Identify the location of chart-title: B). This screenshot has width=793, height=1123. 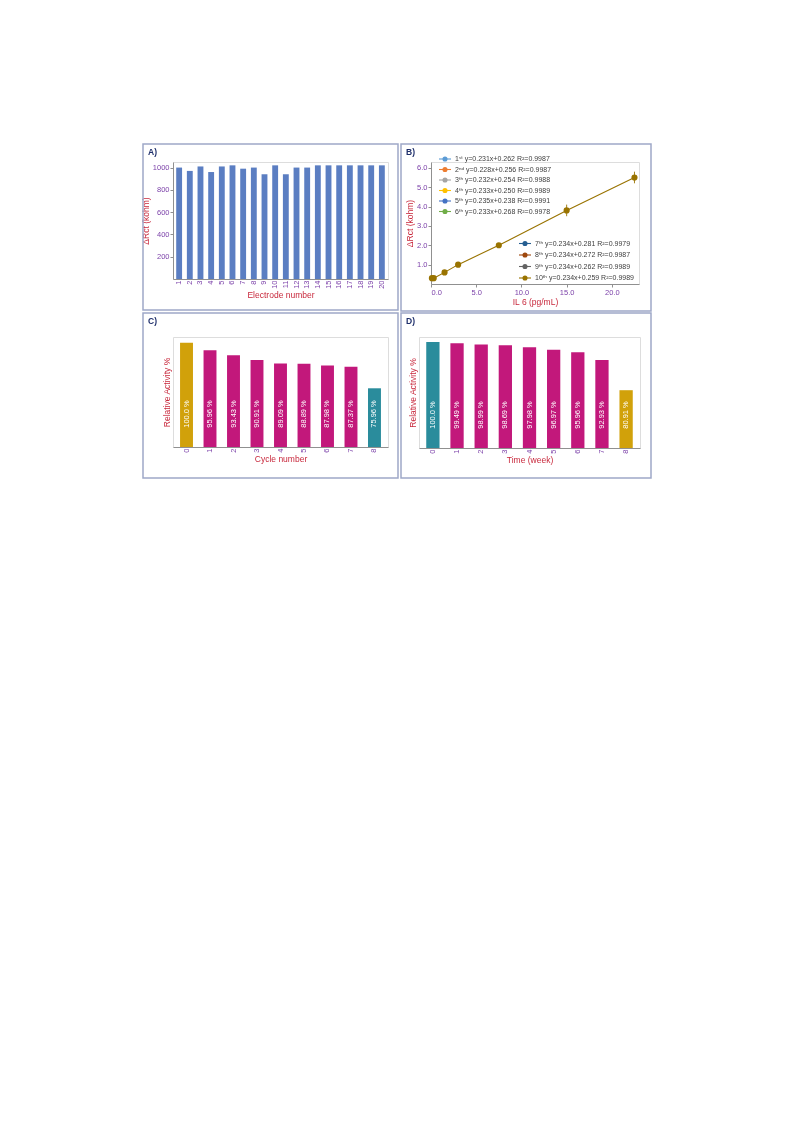
(411, 152).